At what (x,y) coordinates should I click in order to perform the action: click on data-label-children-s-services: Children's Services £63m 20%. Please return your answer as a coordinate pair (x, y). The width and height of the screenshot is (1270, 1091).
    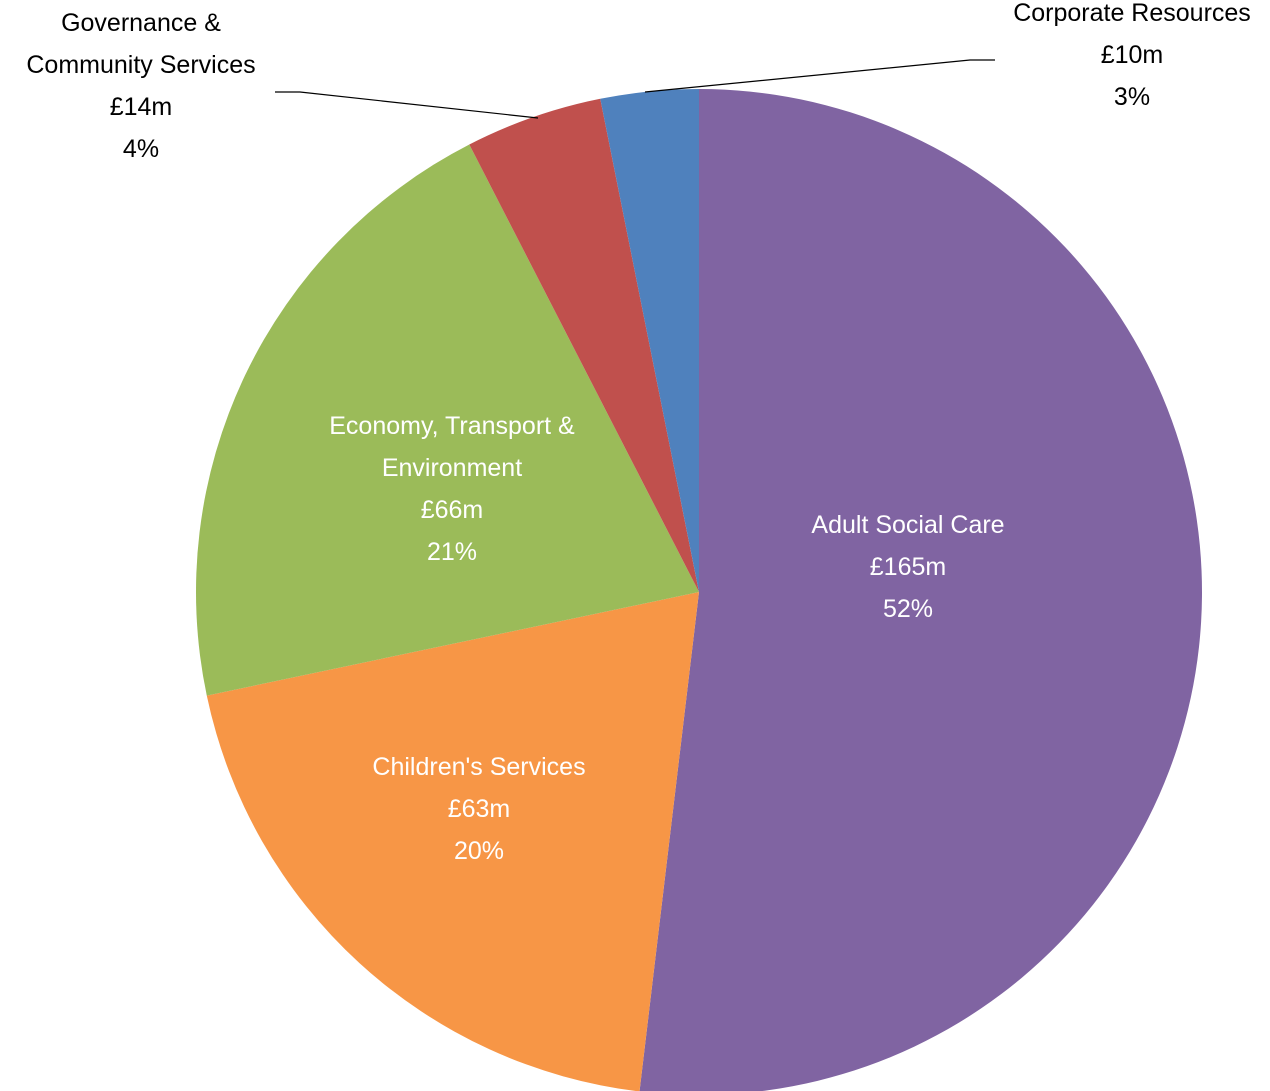
    Looking at the image, I should click on (478, 809).